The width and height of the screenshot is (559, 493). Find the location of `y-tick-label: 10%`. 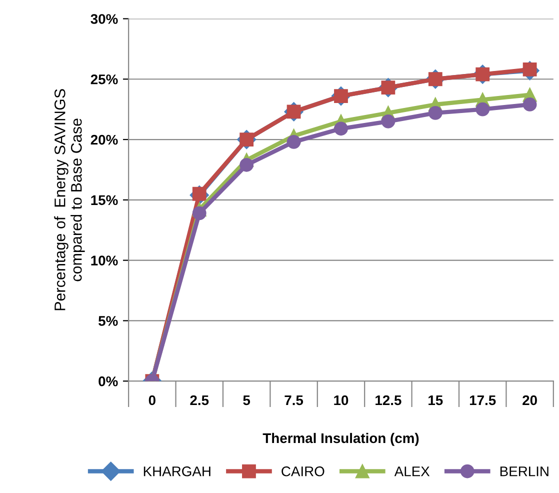

y-tick-label: 10% is located at coordinates (104, 261).